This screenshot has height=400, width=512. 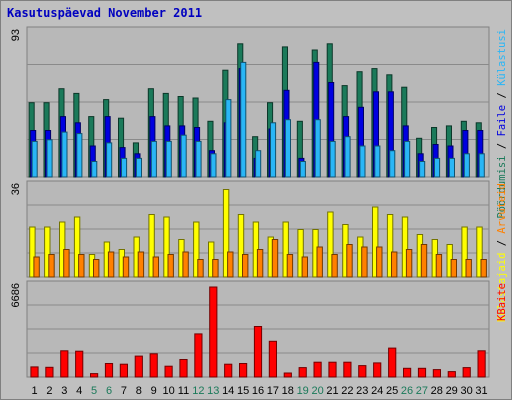 I want to click on bar-külastusi-8, so click(x=138, y=167).